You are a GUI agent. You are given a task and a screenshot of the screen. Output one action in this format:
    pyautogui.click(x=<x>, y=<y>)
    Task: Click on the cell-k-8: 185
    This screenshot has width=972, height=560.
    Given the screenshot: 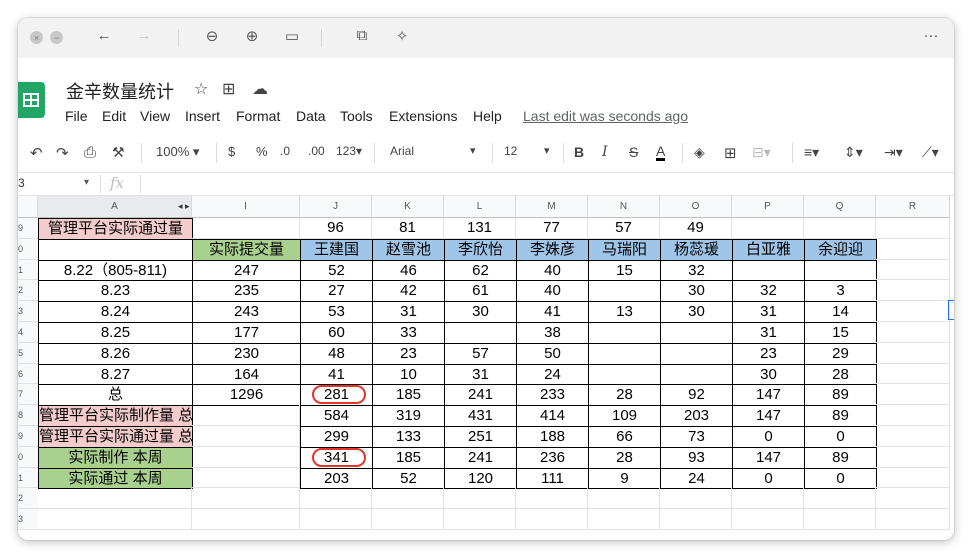 What is the action you would take?
    pyautogui.click(x=408, y=395)
    